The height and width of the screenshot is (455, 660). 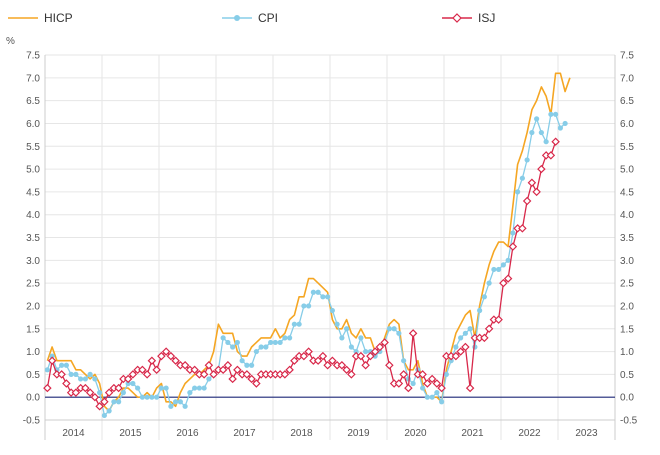 What do you see at coordinates (187, 433) in the screenshot?
I see `x-tick-label: 2016` at bounding box center [187, 433].